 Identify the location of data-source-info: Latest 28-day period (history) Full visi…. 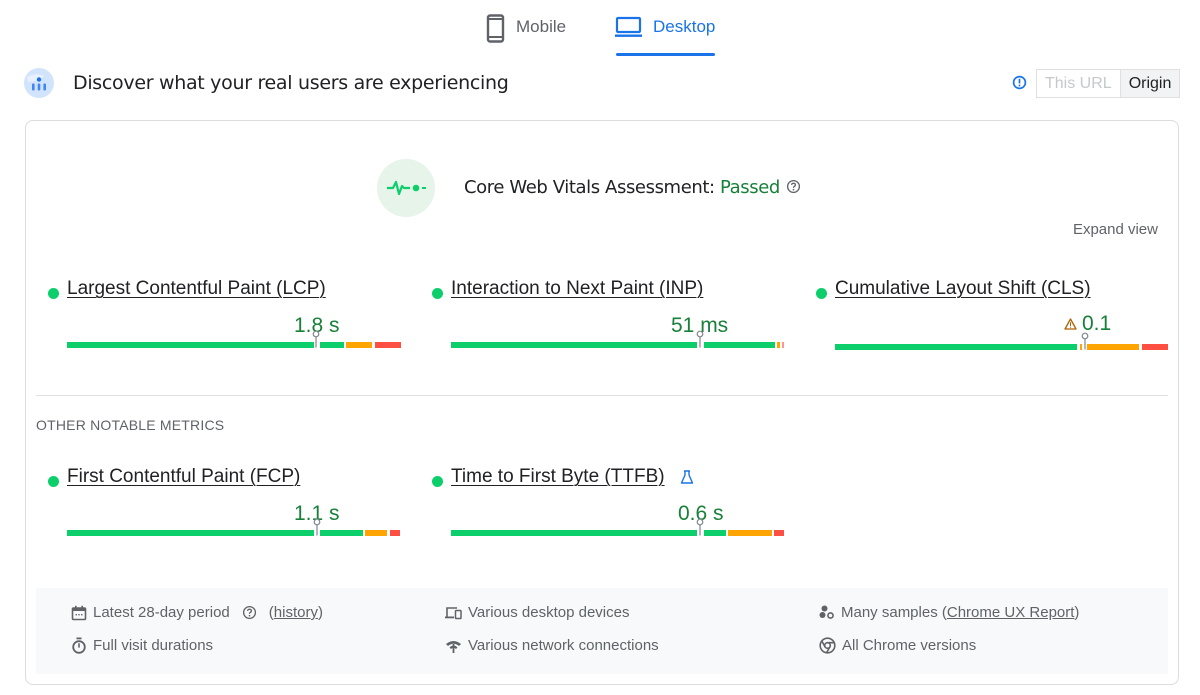
(602, 631).